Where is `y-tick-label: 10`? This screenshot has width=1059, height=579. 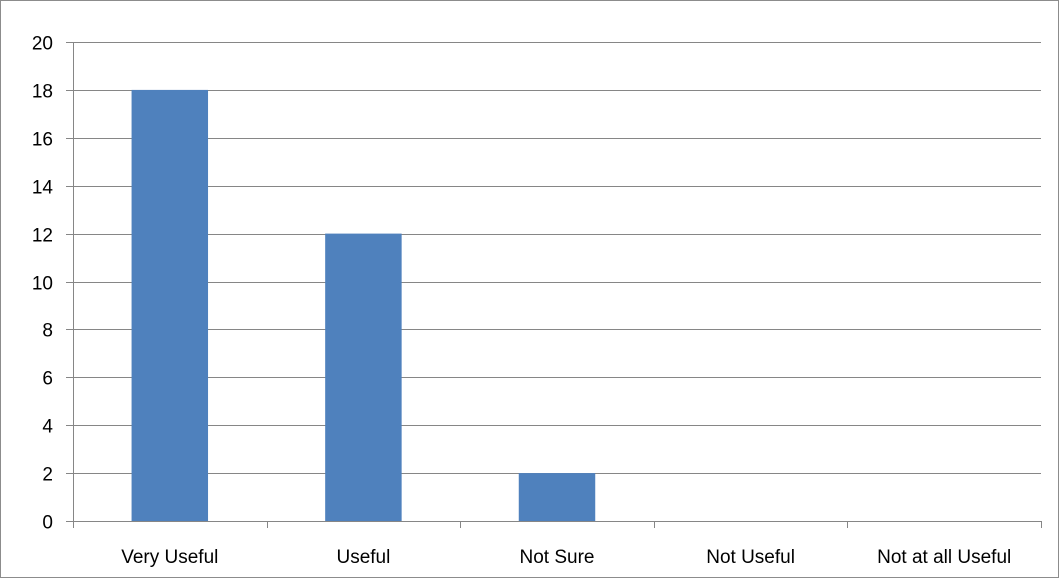
y-tick-label: 10 is located at coordinates (42, 284).